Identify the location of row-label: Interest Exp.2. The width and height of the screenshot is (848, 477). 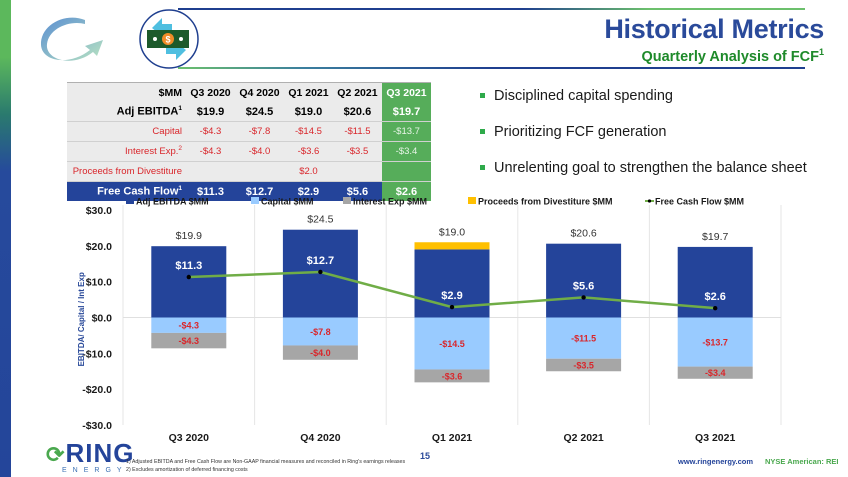
(126, 151).